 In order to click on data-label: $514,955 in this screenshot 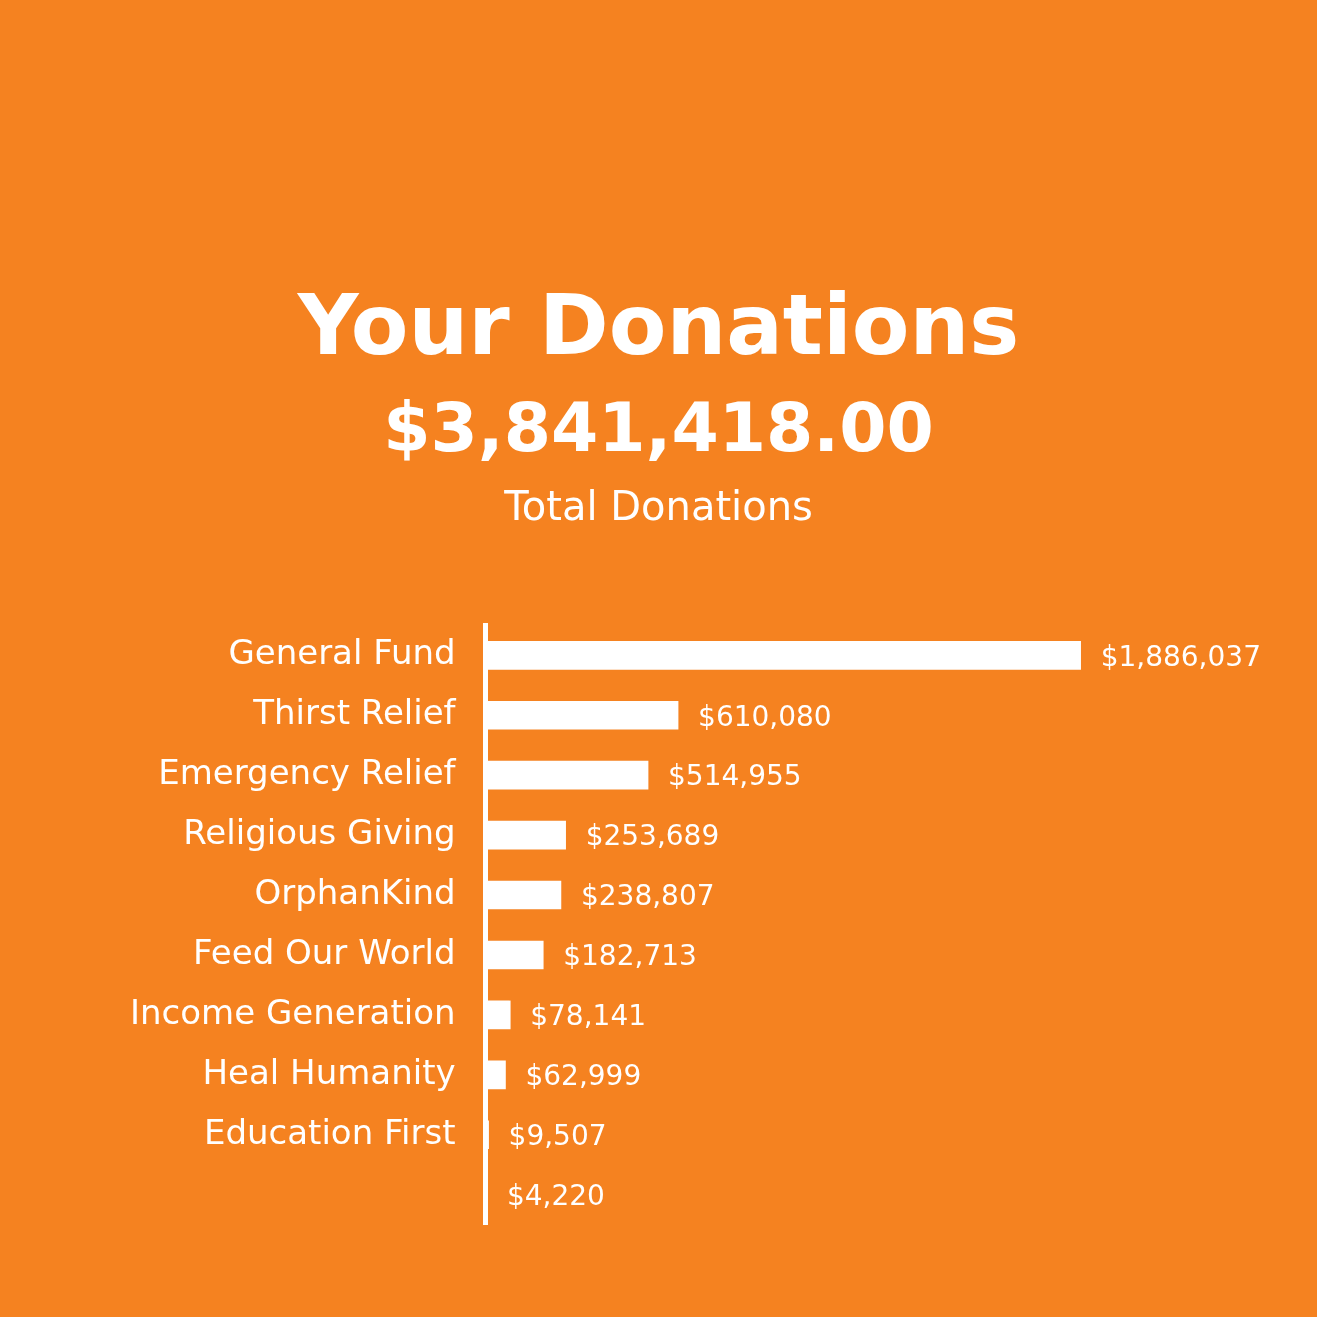, I will do `click(735, 776)`.